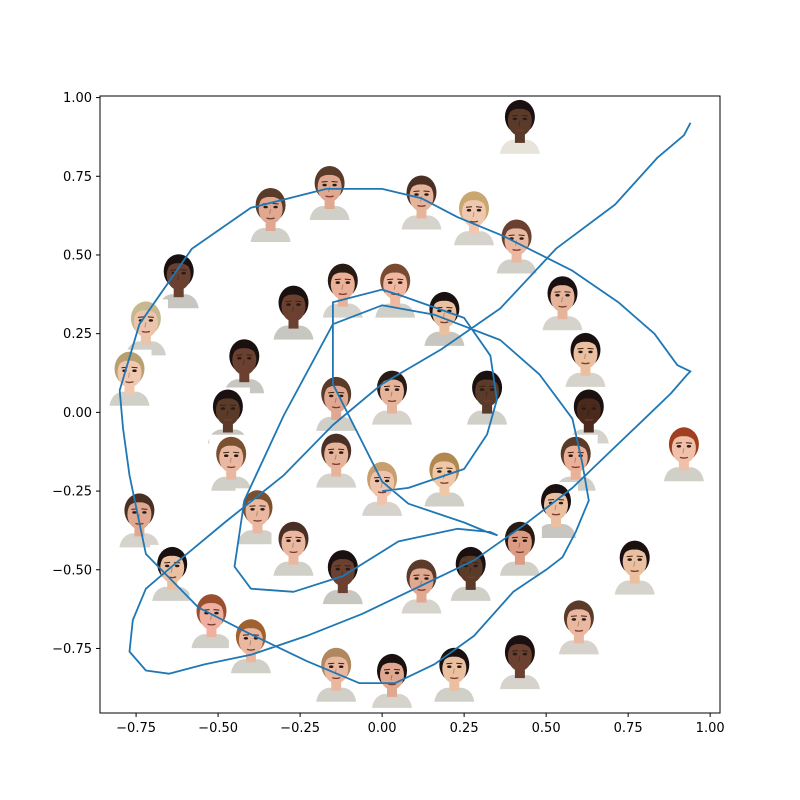  I want to click on x-tick-label: 0.25, so click(464, 728).